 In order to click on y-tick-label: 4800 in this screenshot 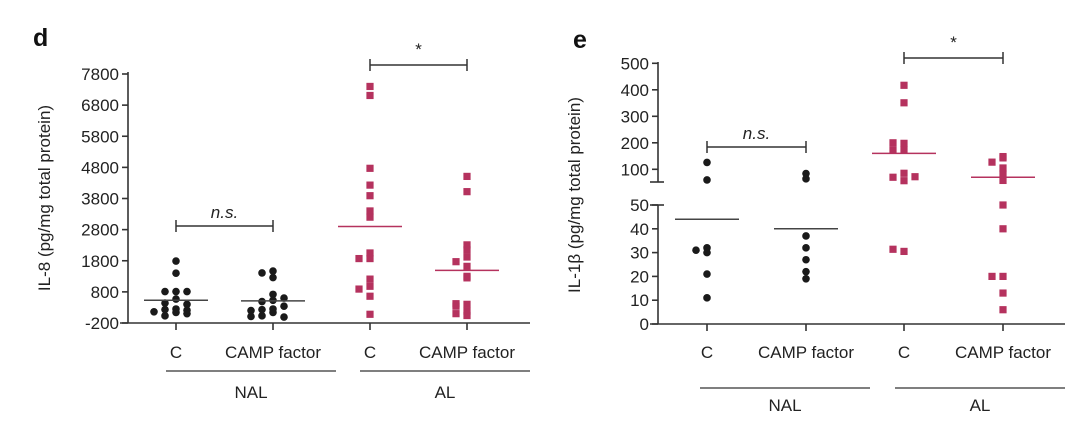, I will do `click(100, 167)`.